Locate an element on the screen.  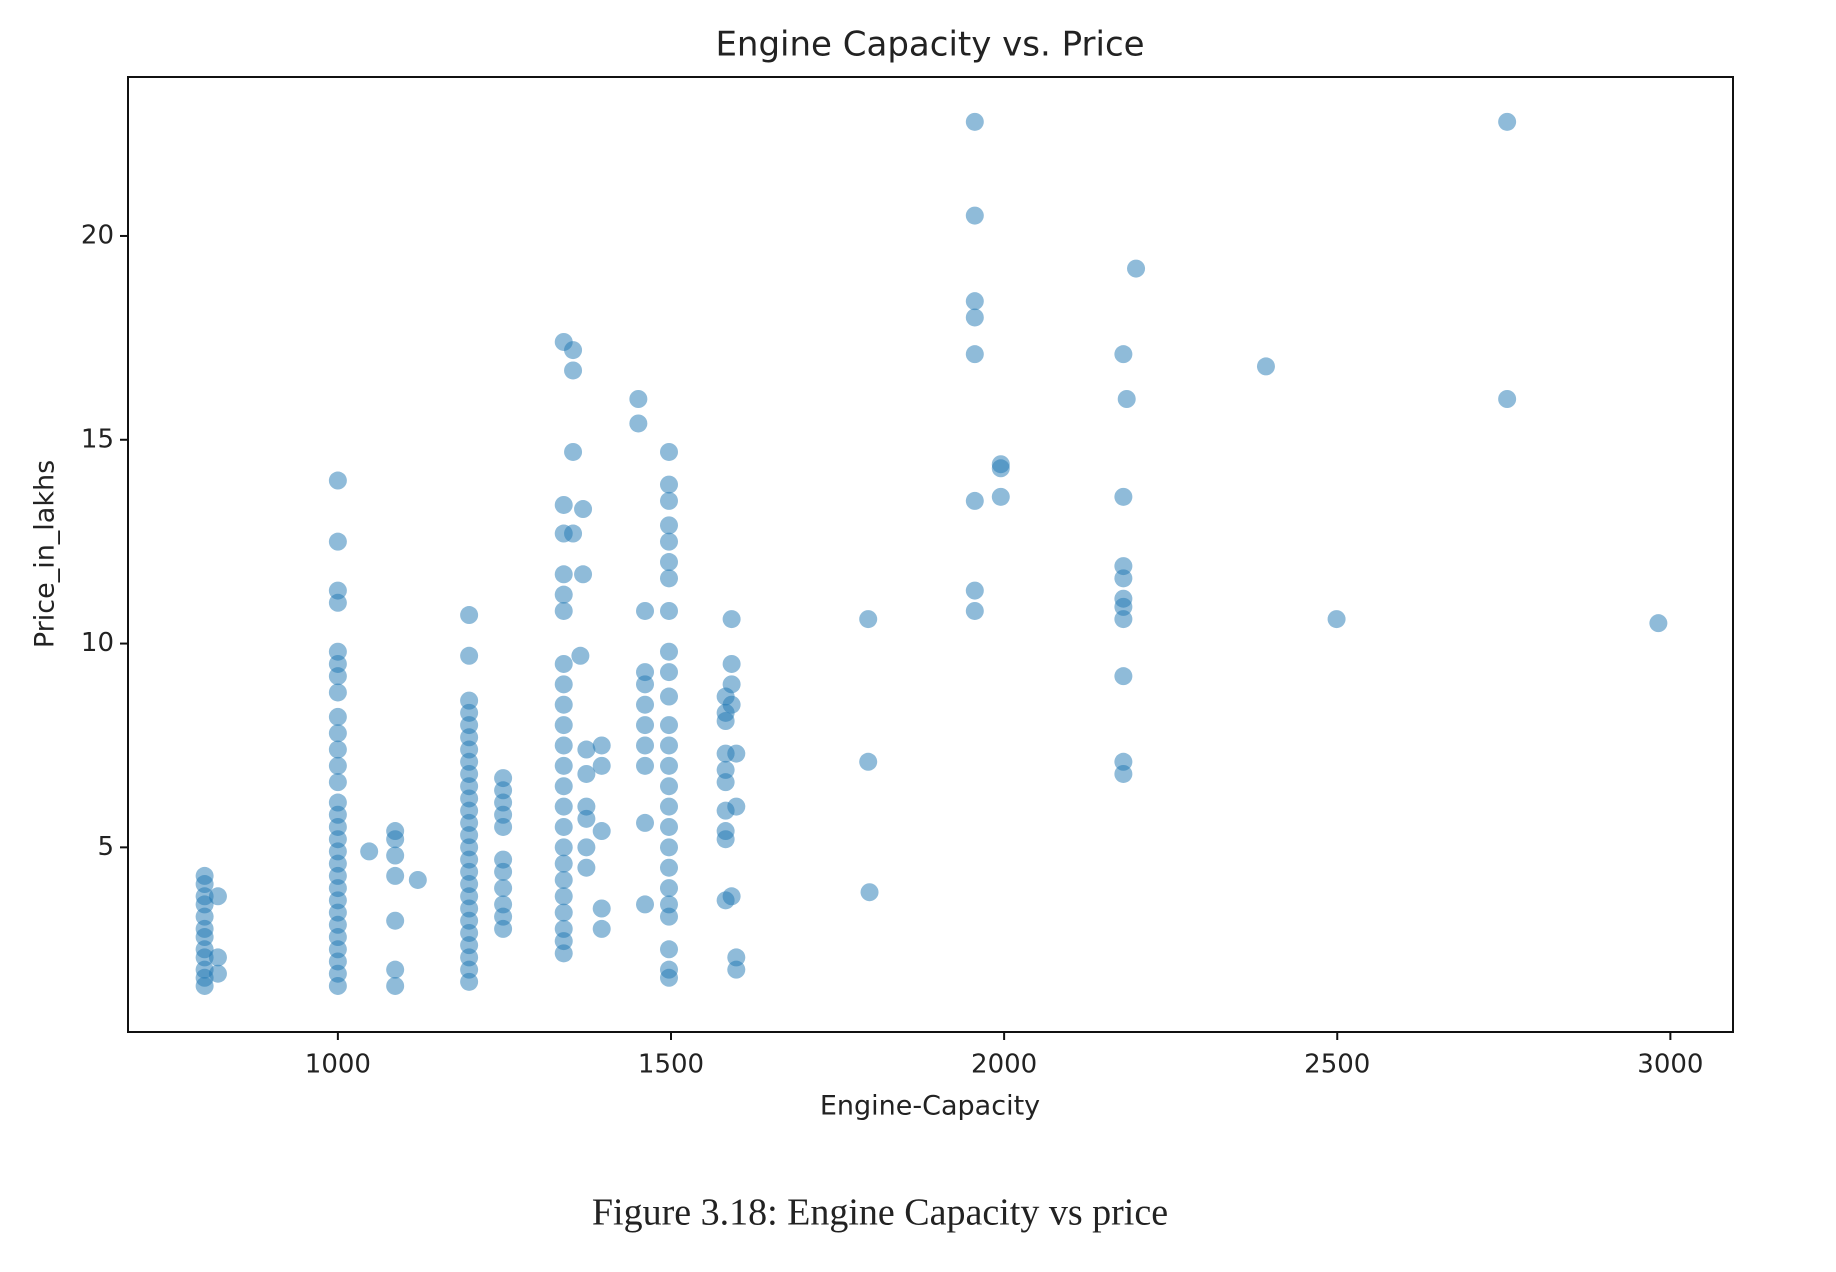
y-axis-label: Price_in_lakhs is located at coordinates (45, 554).